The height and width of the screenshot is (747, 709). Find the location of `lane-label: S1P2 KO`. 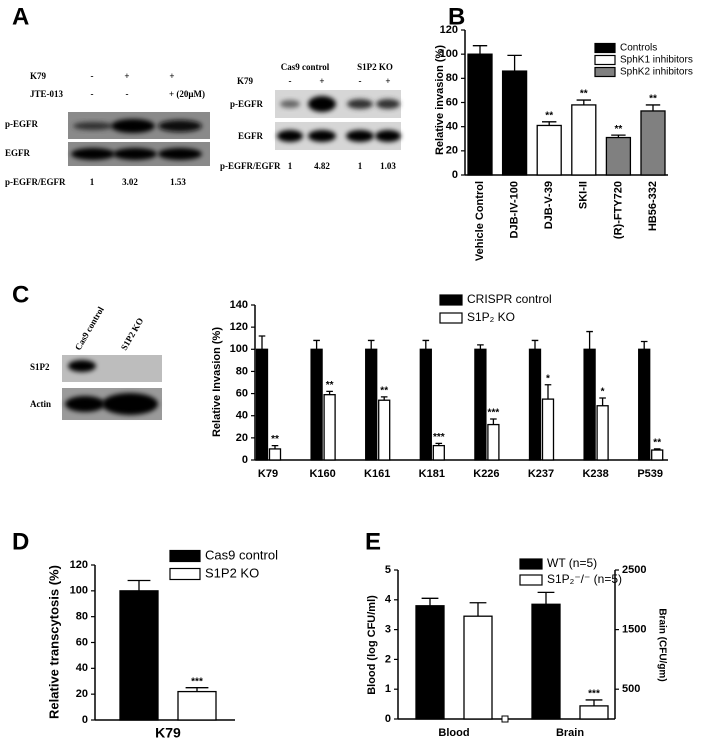

lane-label: S1P2 KO is located at coordinates (132, 334).